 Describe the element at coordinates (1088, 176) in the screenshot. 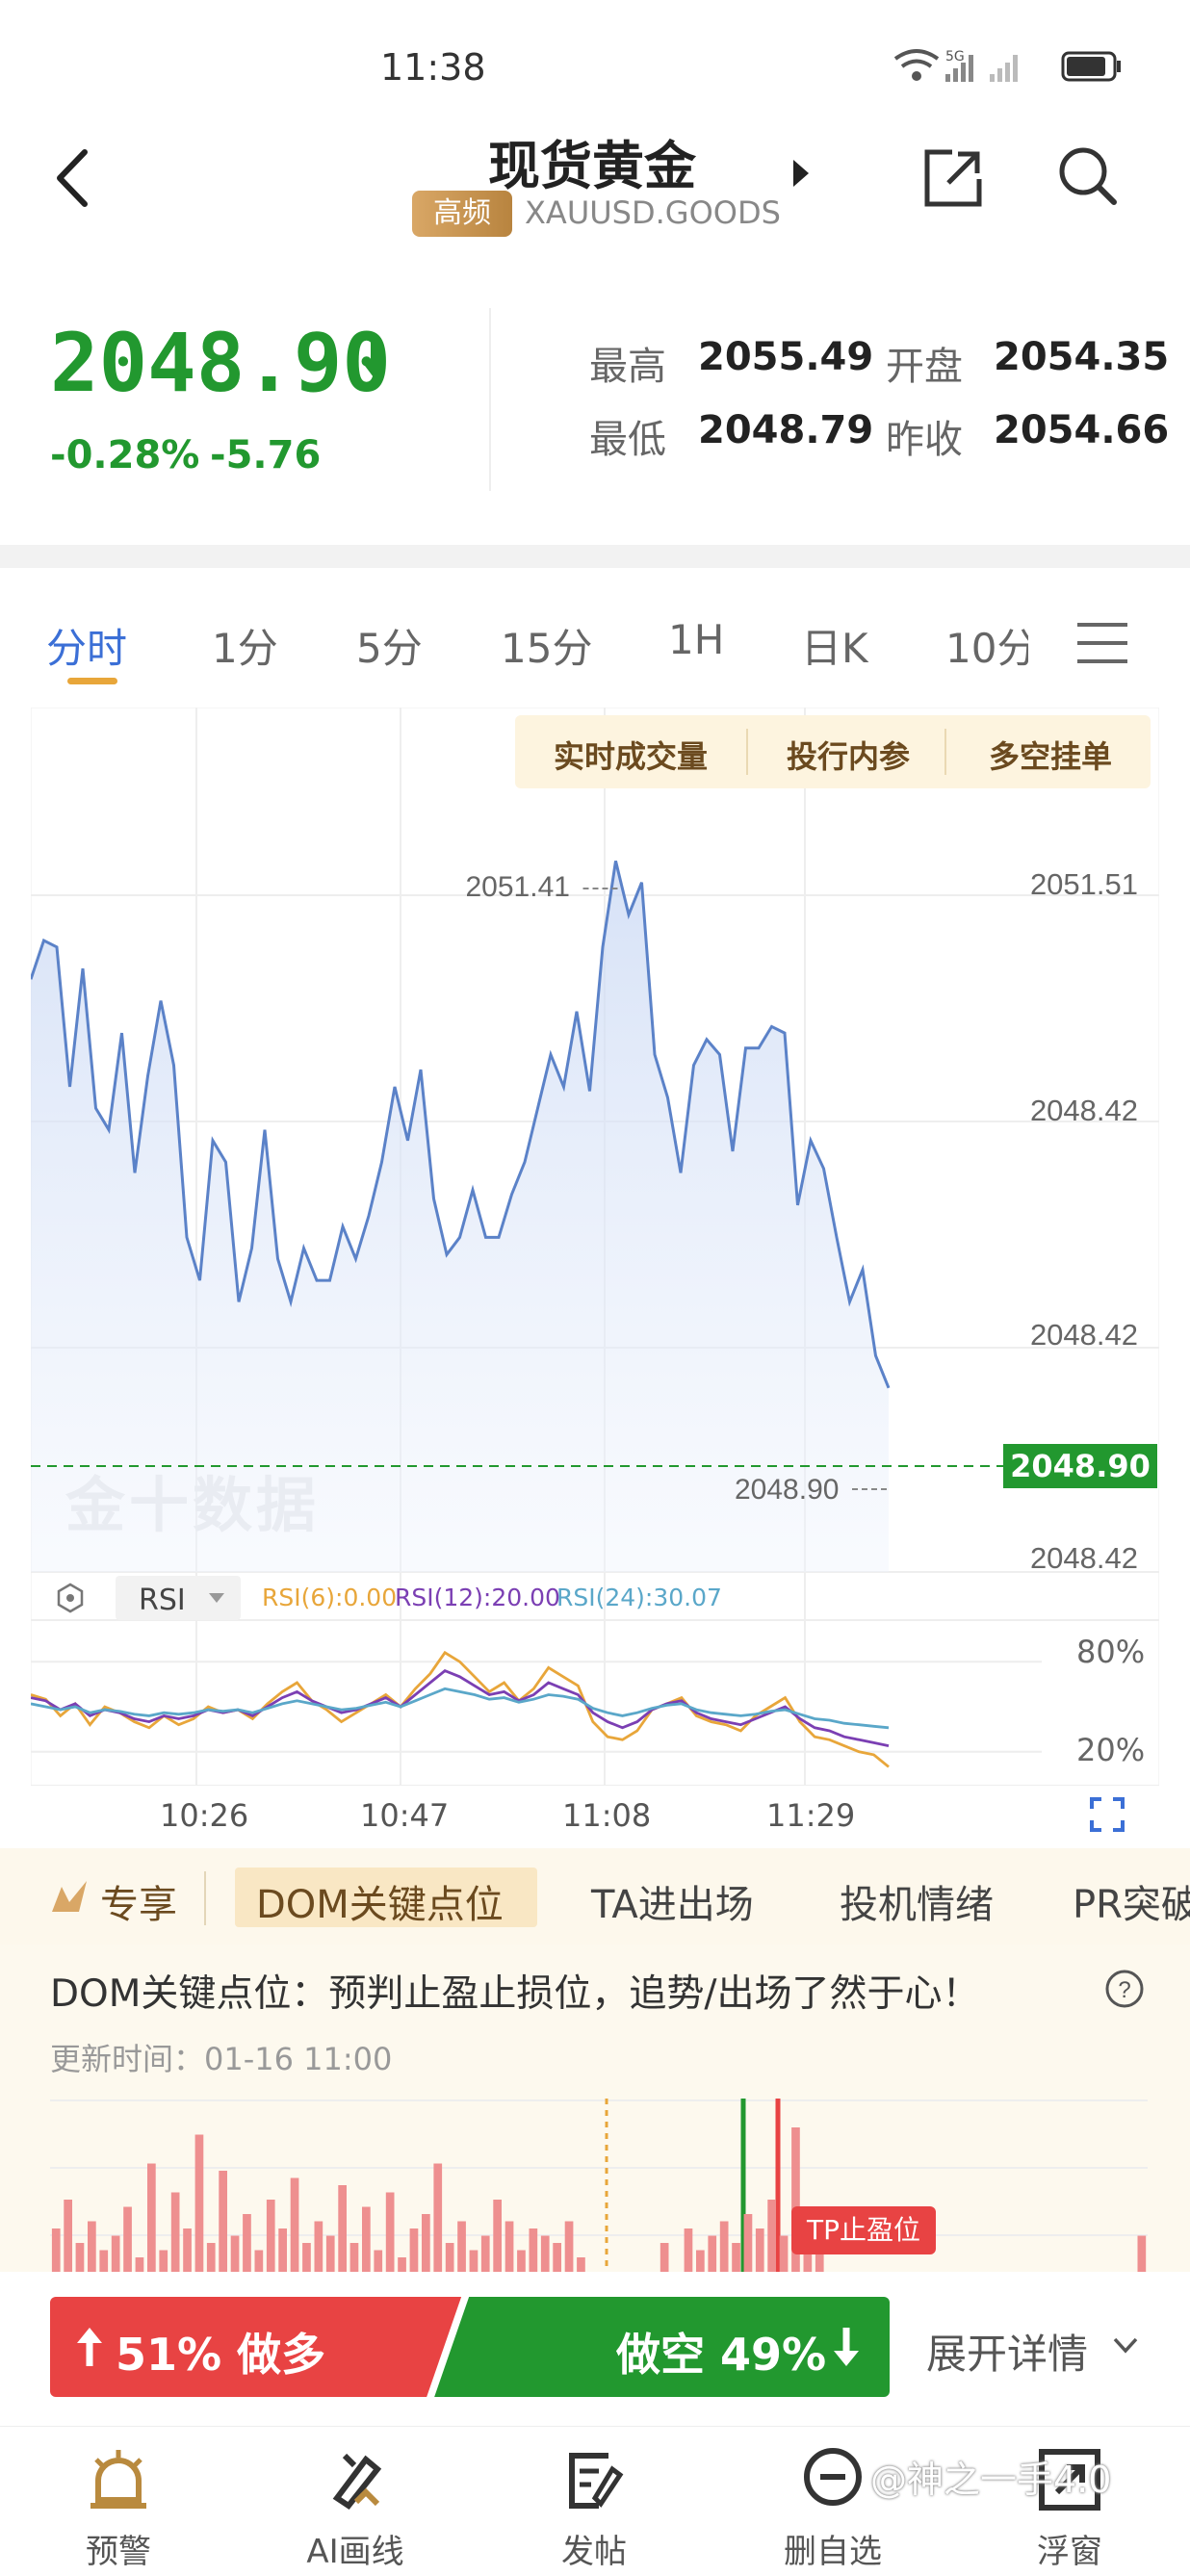

I see `search-icon` at that location.